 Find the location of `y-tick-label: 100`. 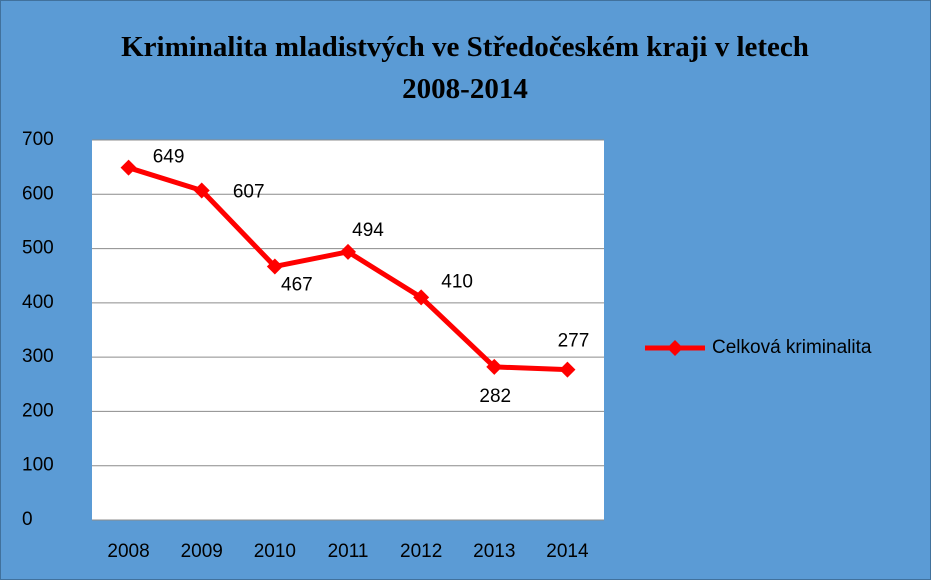

y-tick-label: 100 is located at coordinates (38, 465).